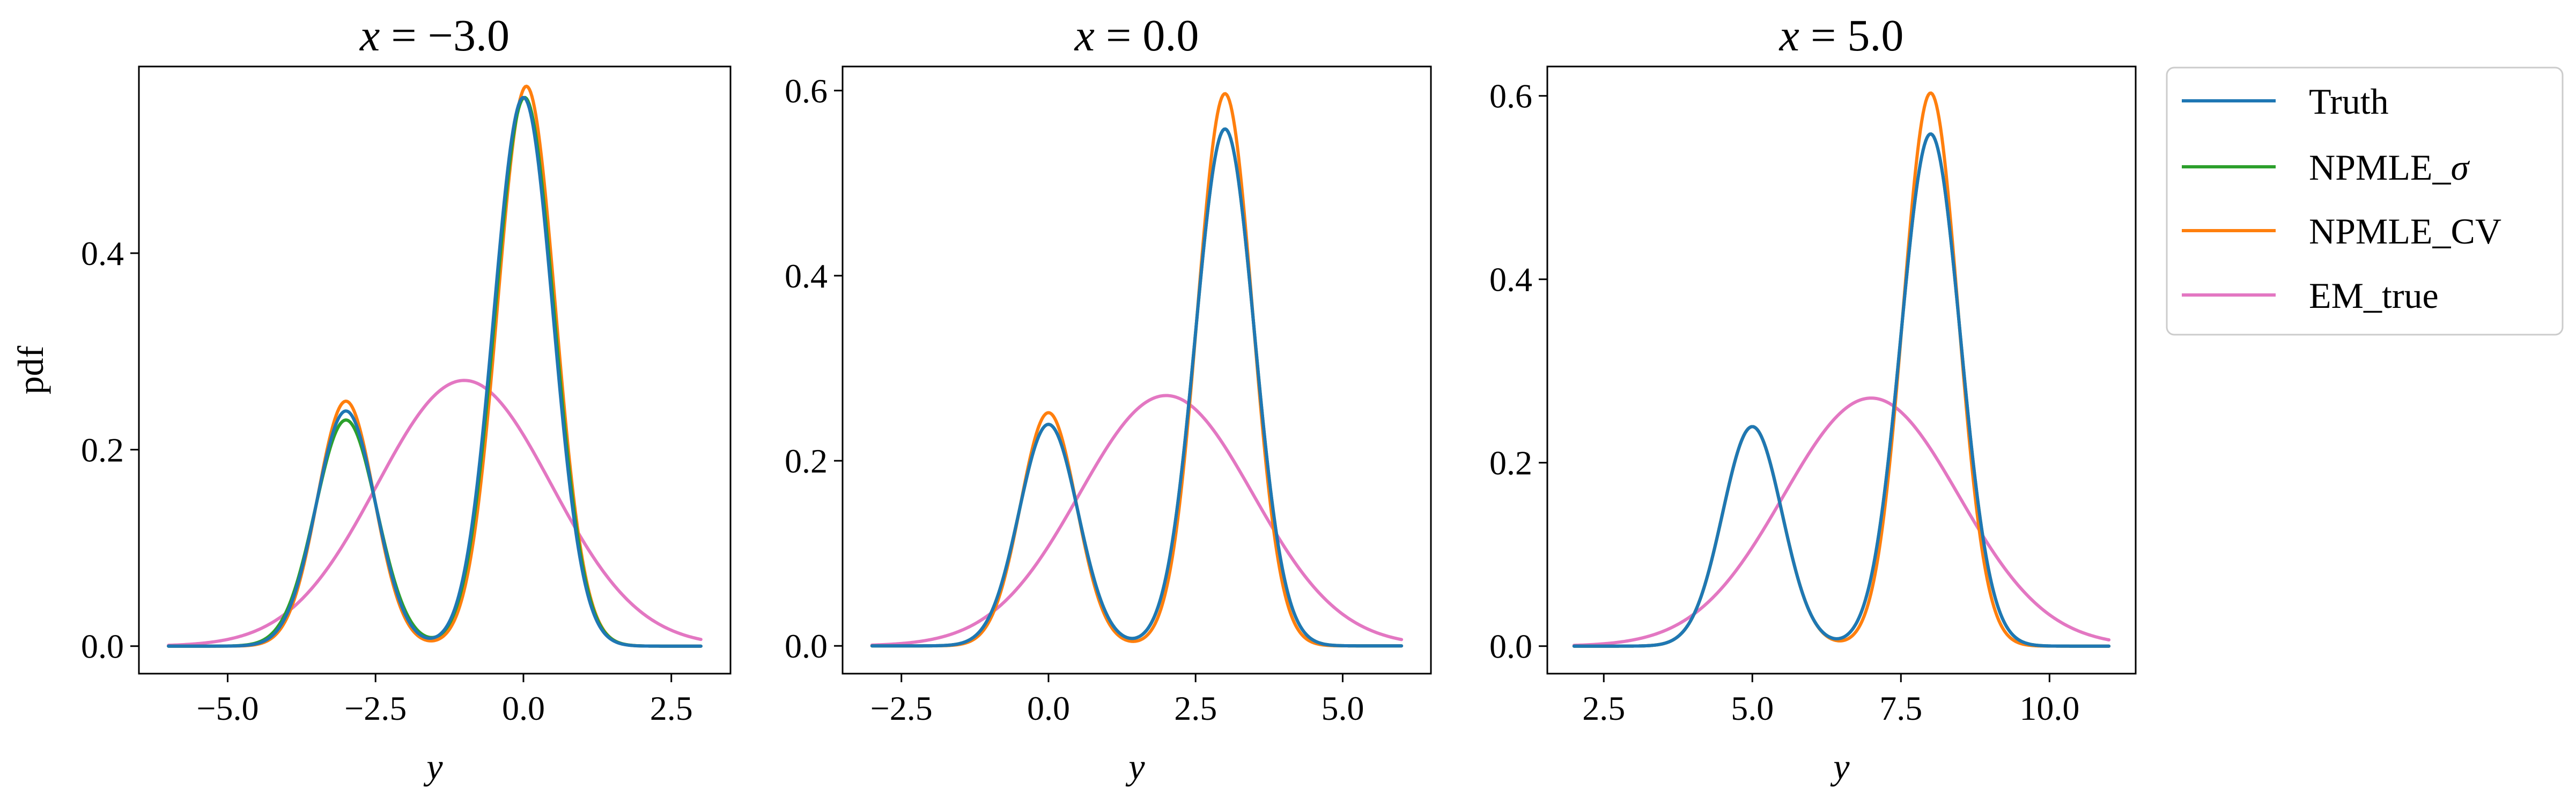  I want to click on legend-label-em-true: EM_true, so click(2374, 296).